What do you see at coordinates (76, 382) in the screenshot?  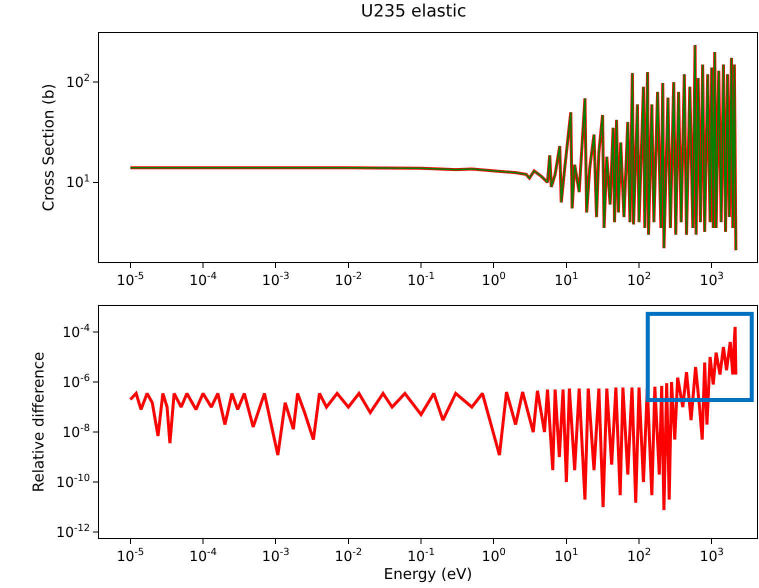 I see `y-tick-label: 10$^{-6}$` at bounding box center [76, 382].